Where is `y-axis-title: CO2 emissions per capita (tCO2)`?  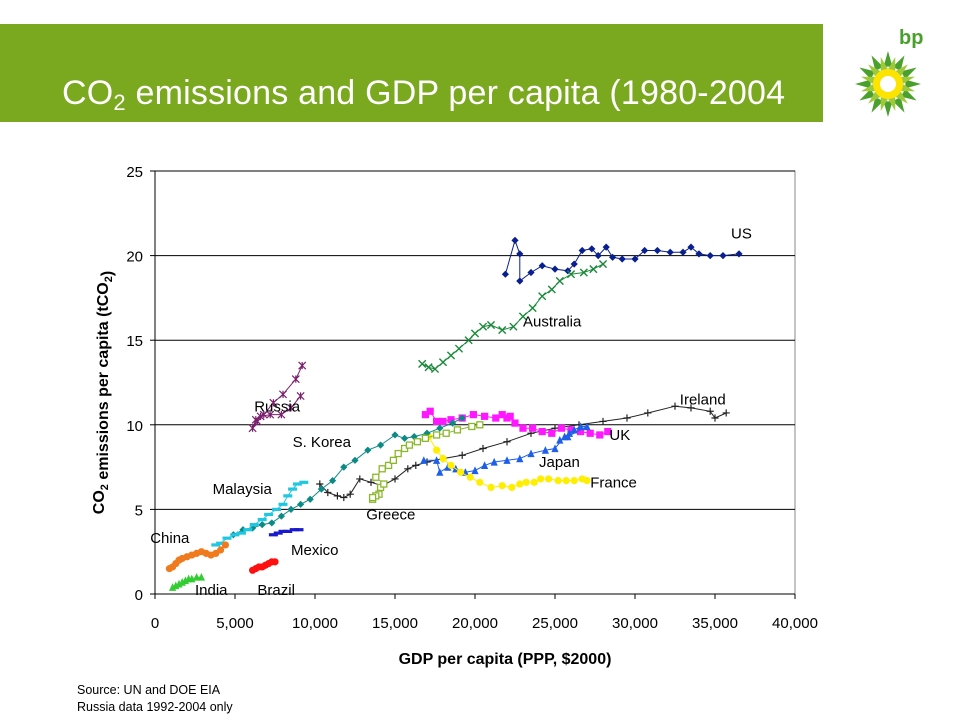 y-axis-title: CO2 emissions per capita (tCO2) is located at coordinates (103, 392).